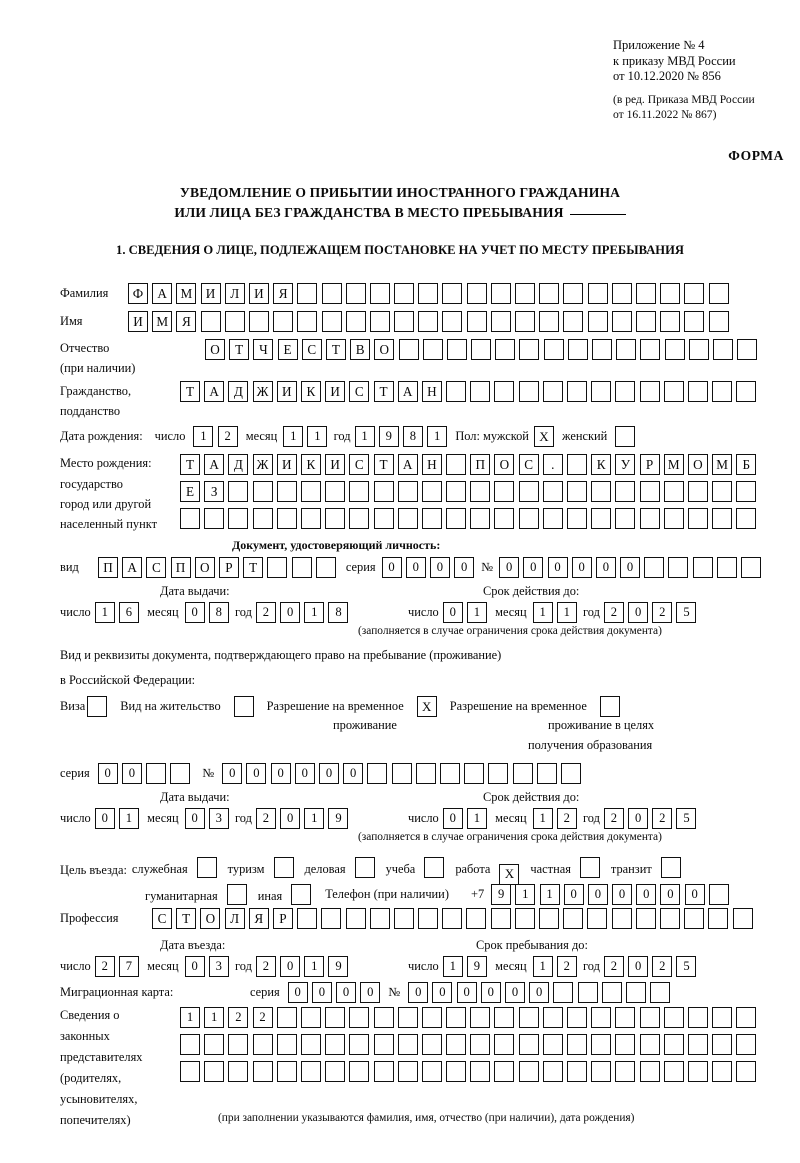  I want to click on char-box: К, so click(601, 464).